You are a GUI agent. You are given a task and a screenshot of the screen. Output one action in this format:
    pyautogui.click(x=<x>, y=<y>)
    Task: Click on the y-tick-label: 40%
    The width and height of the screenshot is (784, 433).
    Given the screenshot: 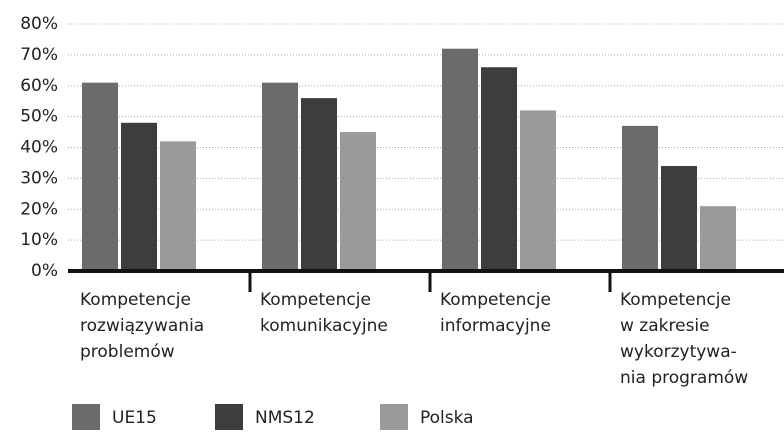 What is the action you would take?
    pyautogui.click(x=39, y=148)
    